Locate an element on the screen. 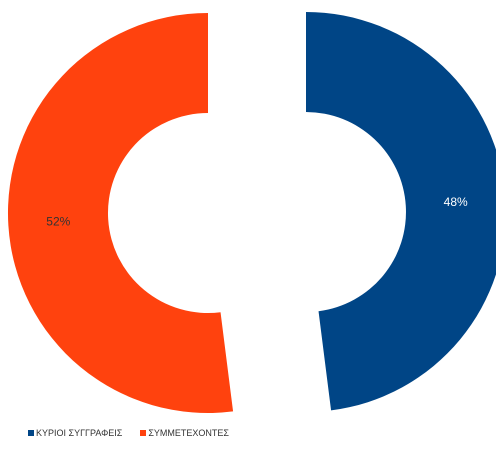  slice-label-participants: 52% is located at coordinates (58, 222).